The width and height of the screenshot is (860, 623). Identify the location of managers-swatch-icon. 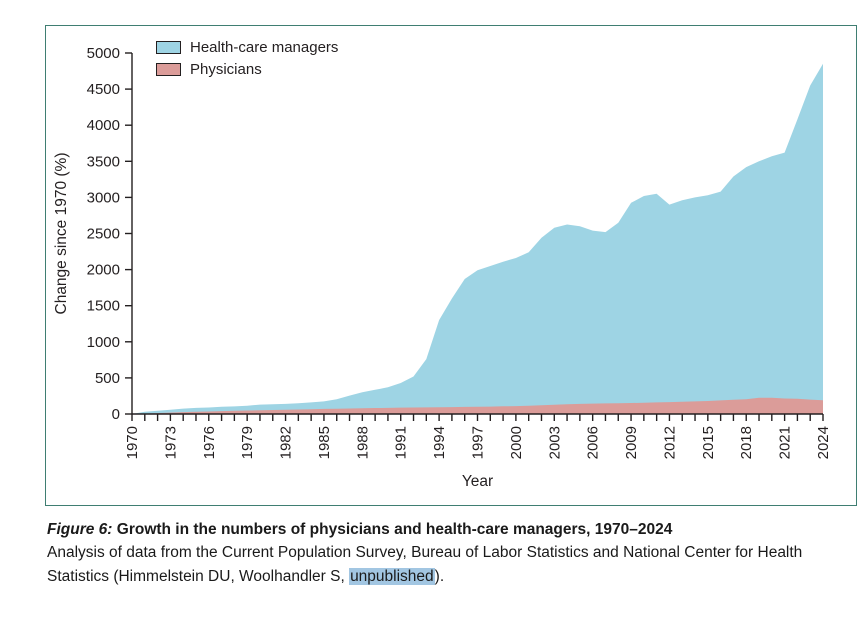
(168, 47).